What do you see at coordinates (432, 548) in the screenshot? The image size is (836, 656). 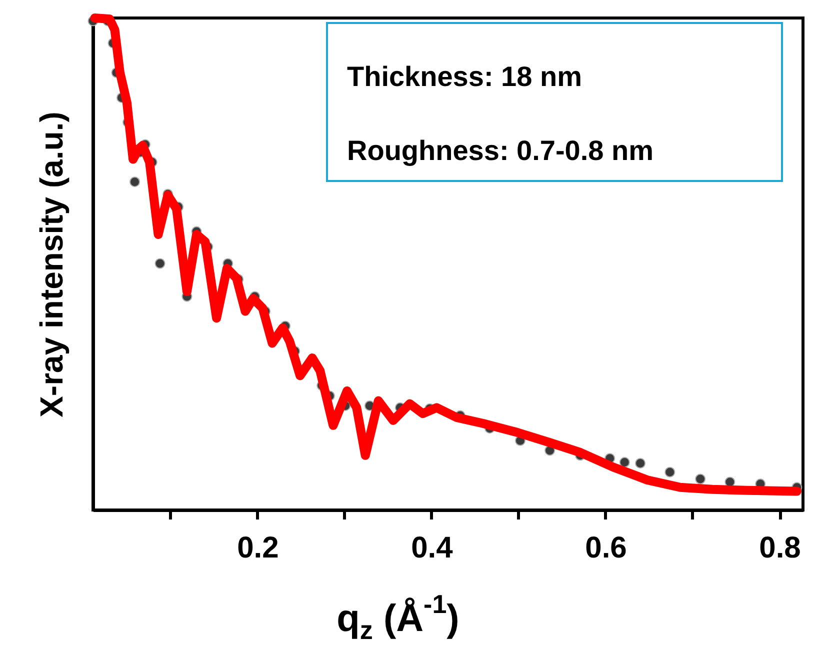 I see `x-tick-label: 0.4` at bounding box center [432, 548].